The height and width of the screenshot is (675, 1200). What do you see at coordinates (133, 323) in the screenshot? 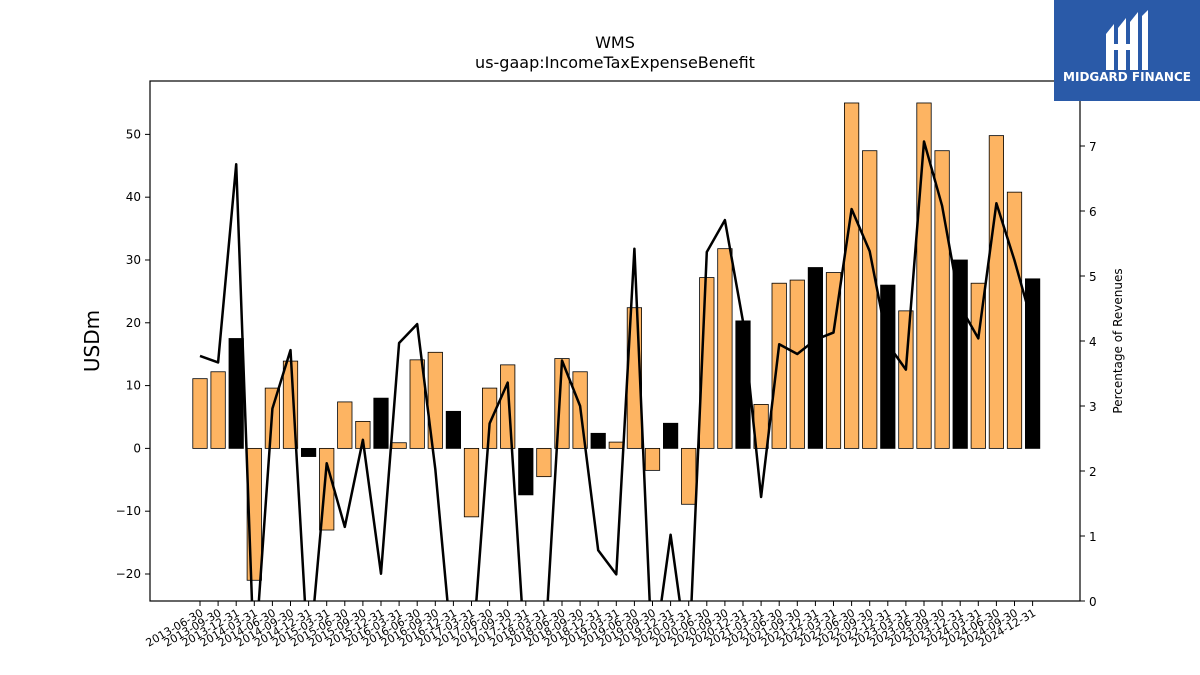
I see `y-tick-label: 20` at bounding box center [133, 323].